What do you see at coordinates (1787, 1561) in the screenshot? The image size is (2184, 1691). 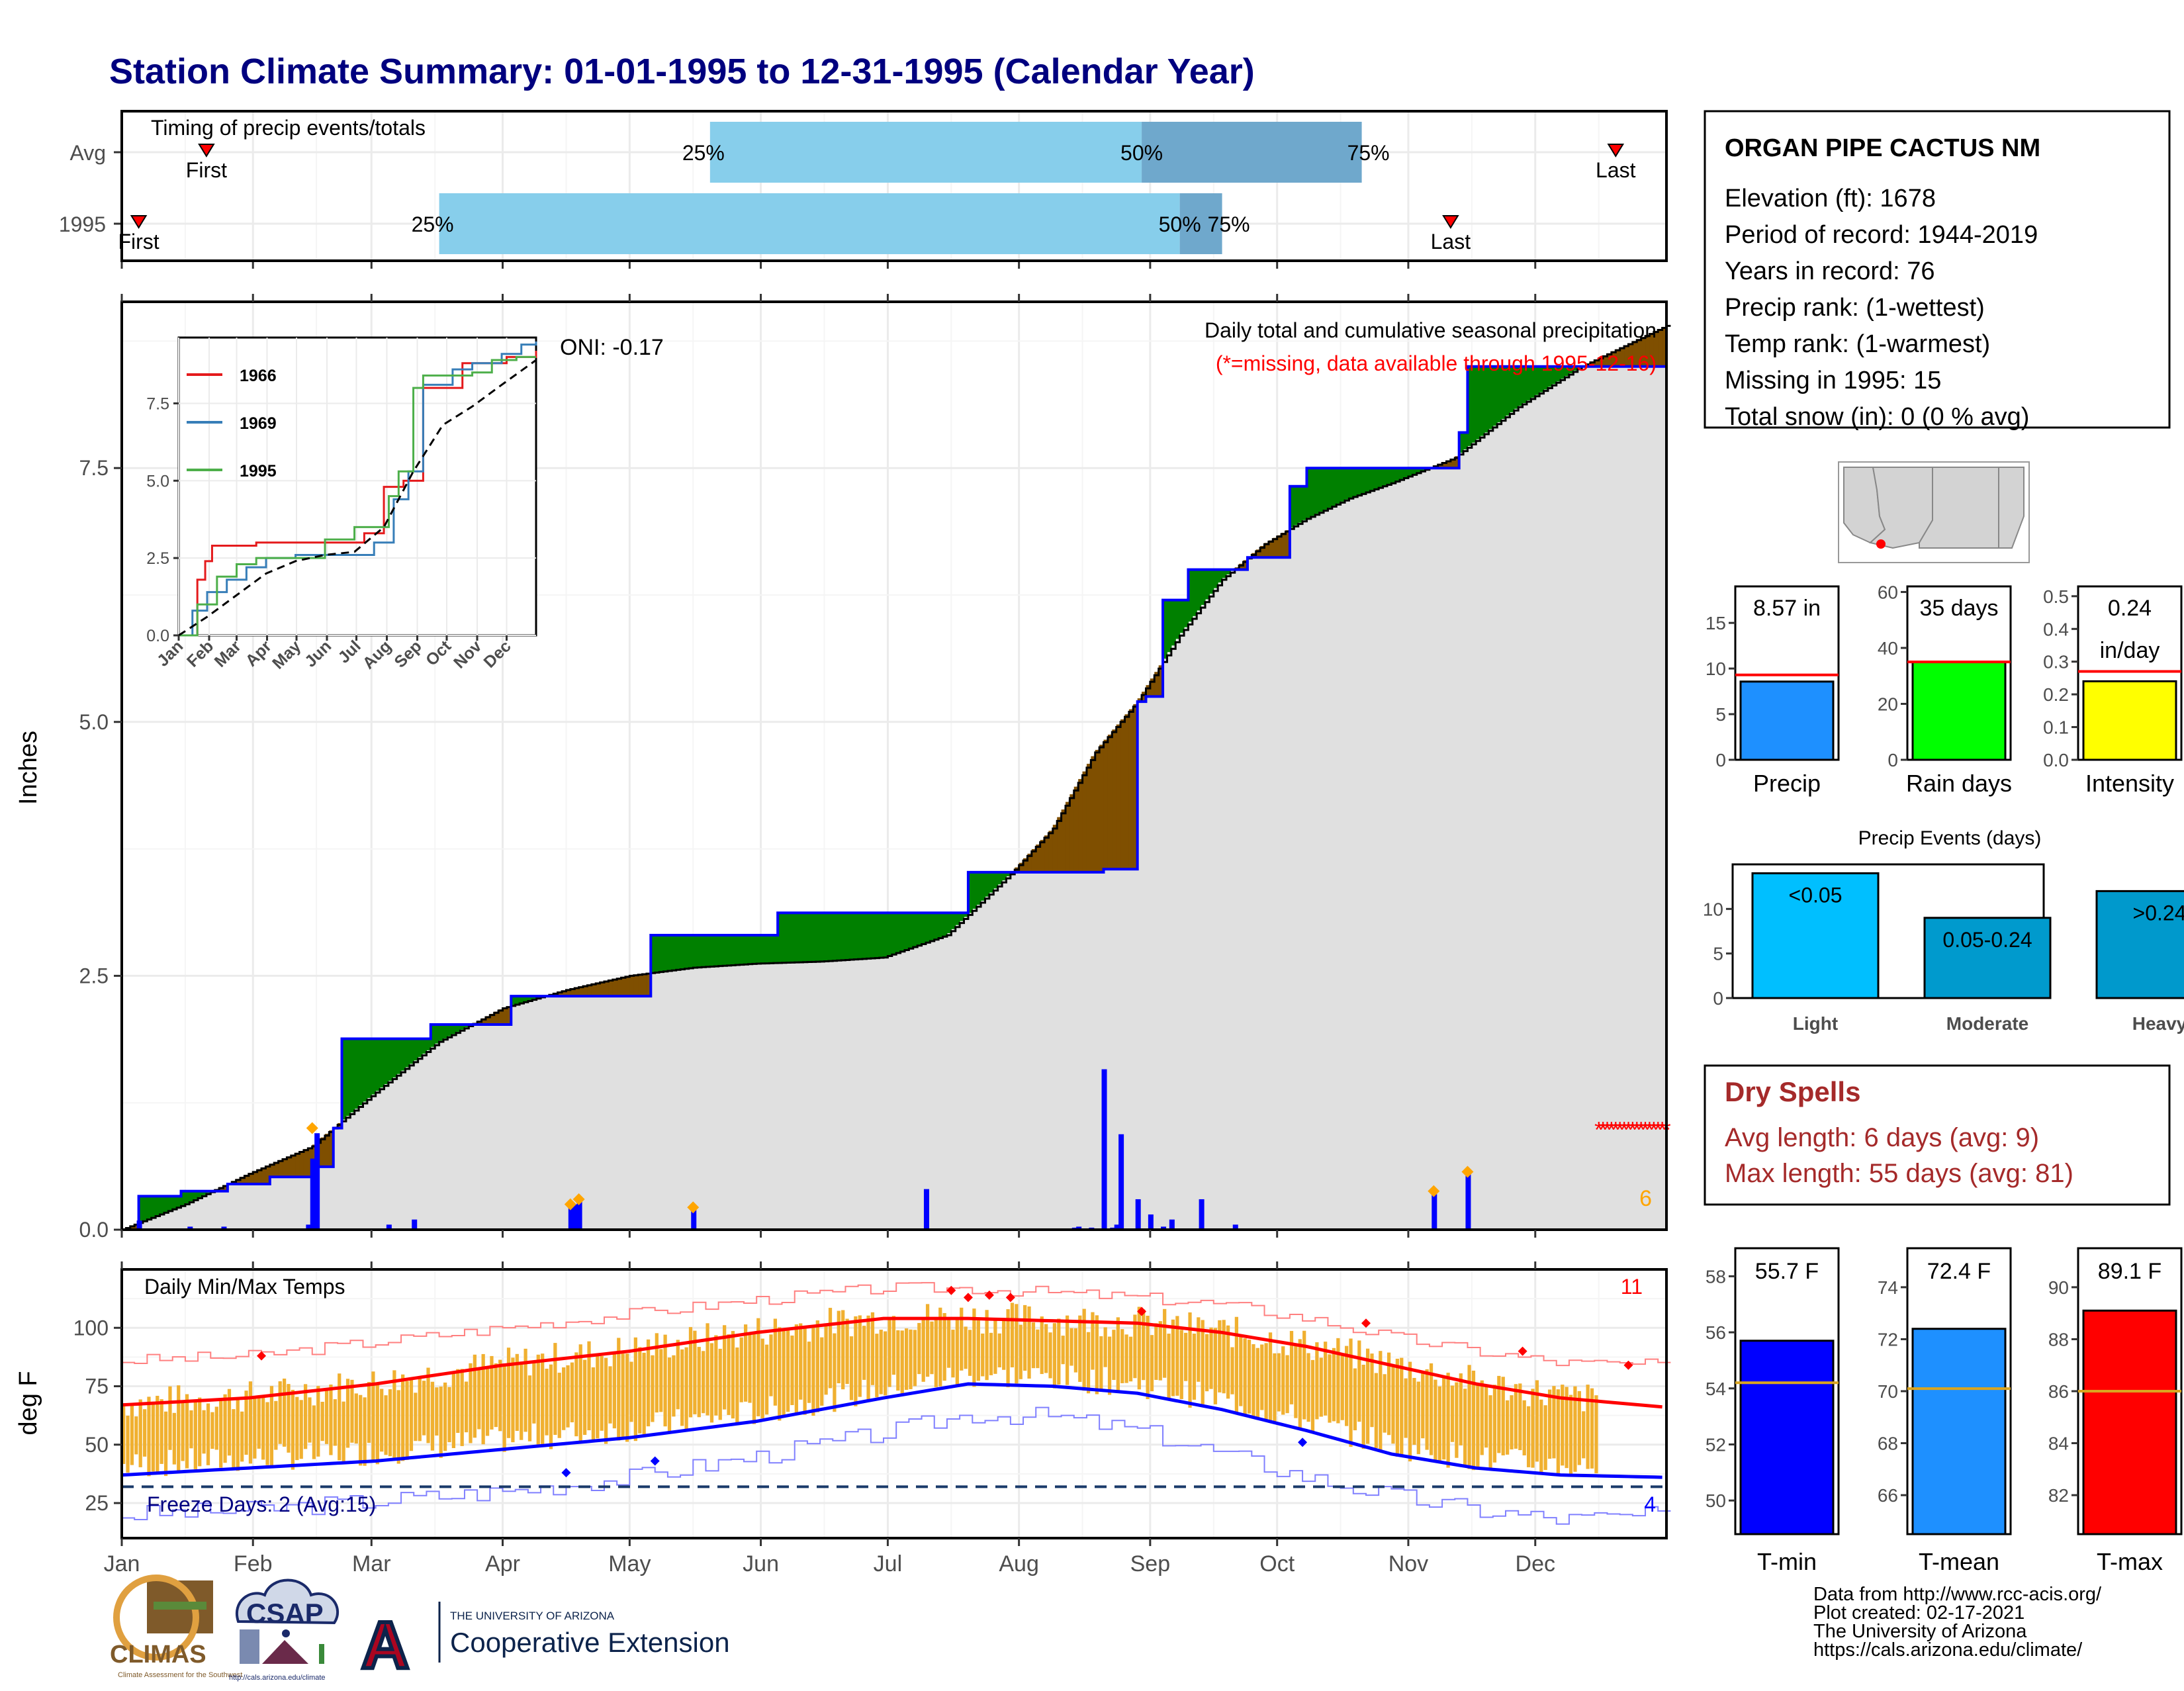 I see `mini-bar-axis-label: T-min` at bounding box center [1787, 1561].